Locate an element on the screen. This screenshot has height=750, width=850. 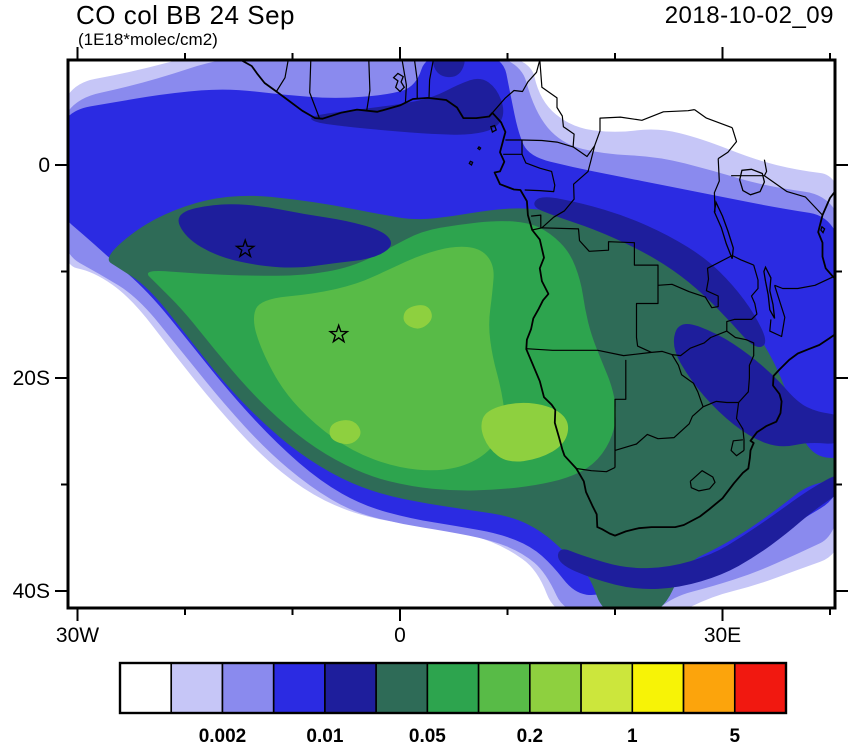
colorbar-label: 0.01 is located at coordinates (324, 736).